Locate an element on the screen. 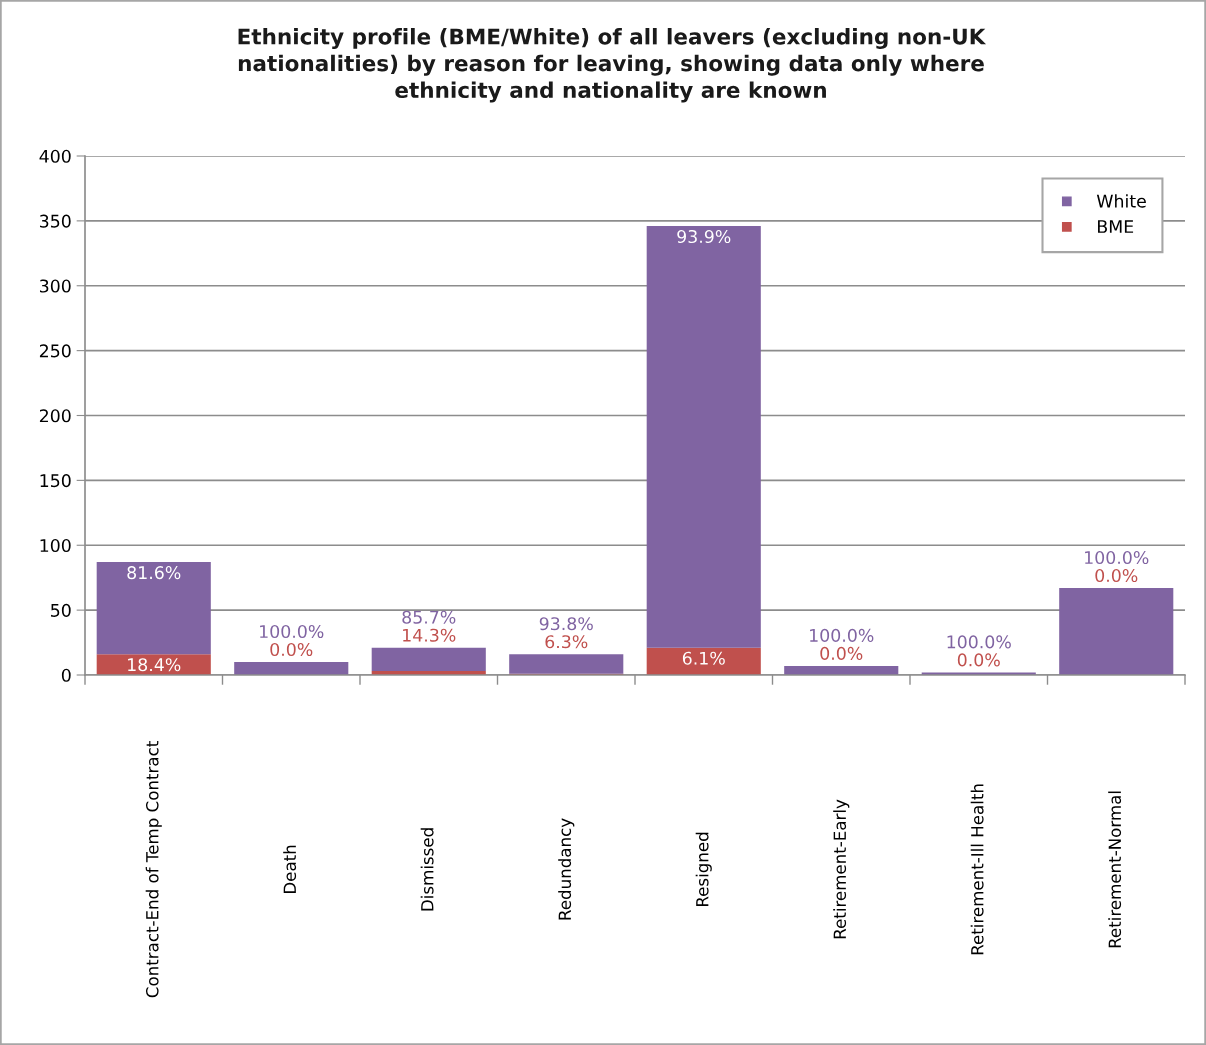 The image size is (1206, 1045). y-tick-label: 200 is located at coordinates (55, 416).